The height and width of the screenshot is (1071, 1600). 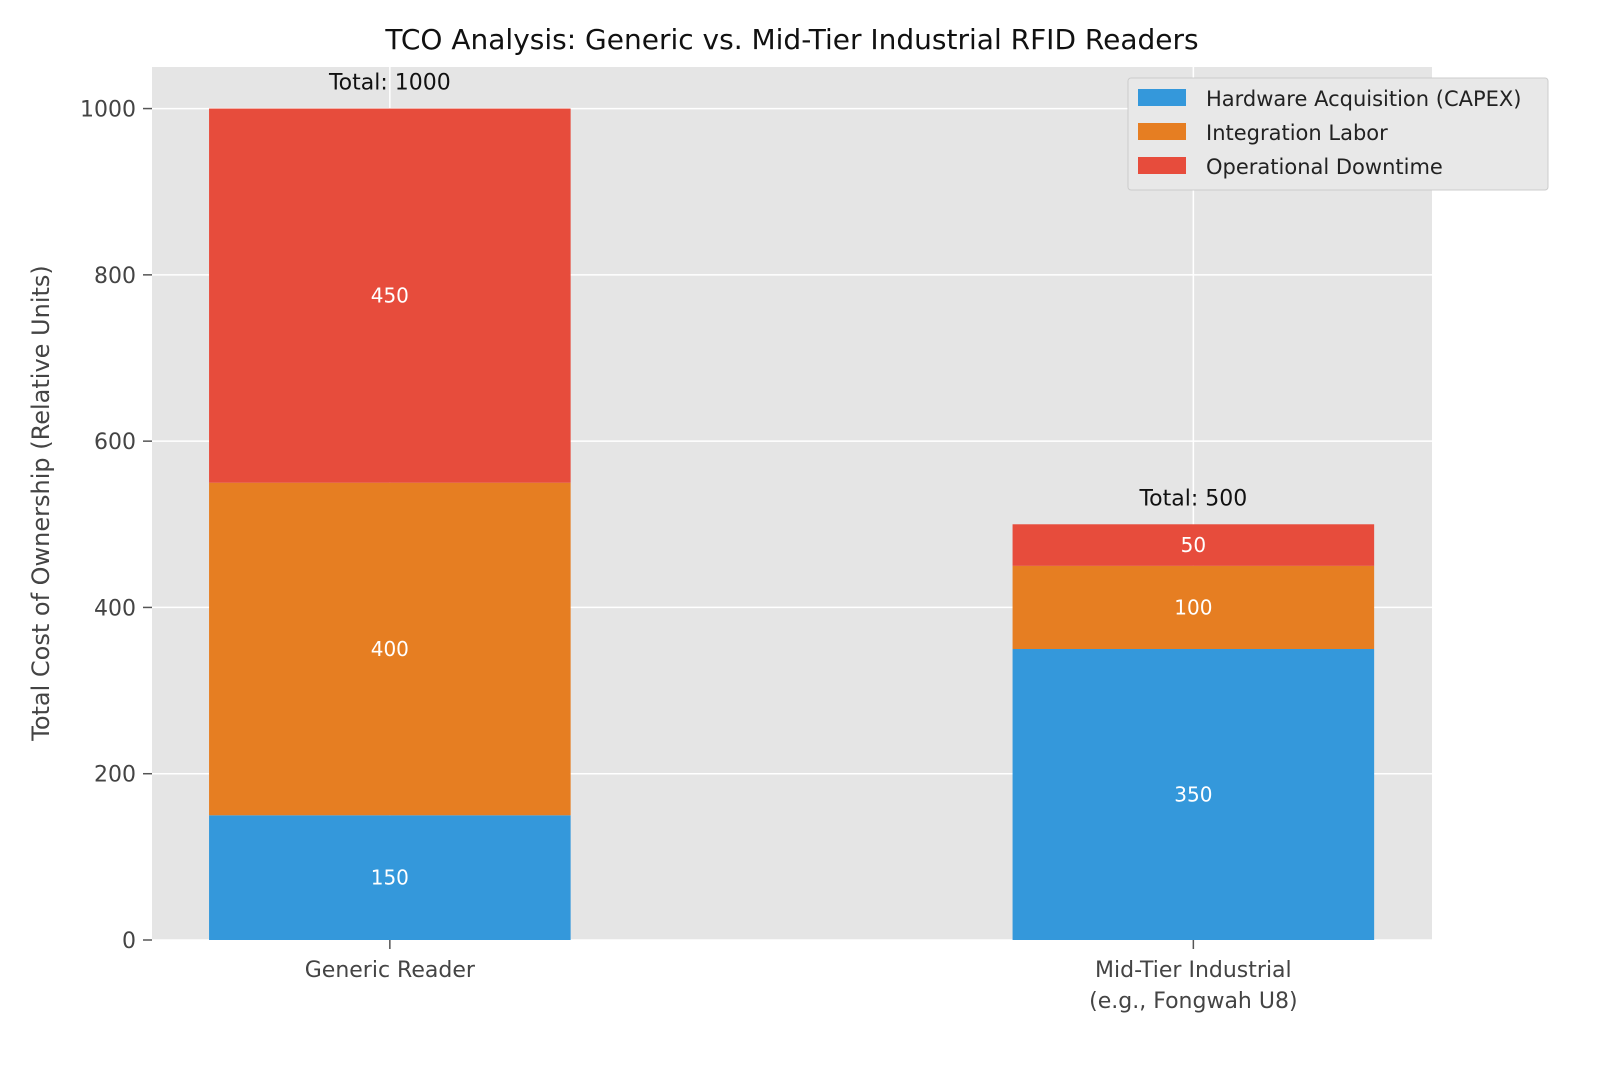 I want to click on data-label: 400, so click(x=390, y=649).